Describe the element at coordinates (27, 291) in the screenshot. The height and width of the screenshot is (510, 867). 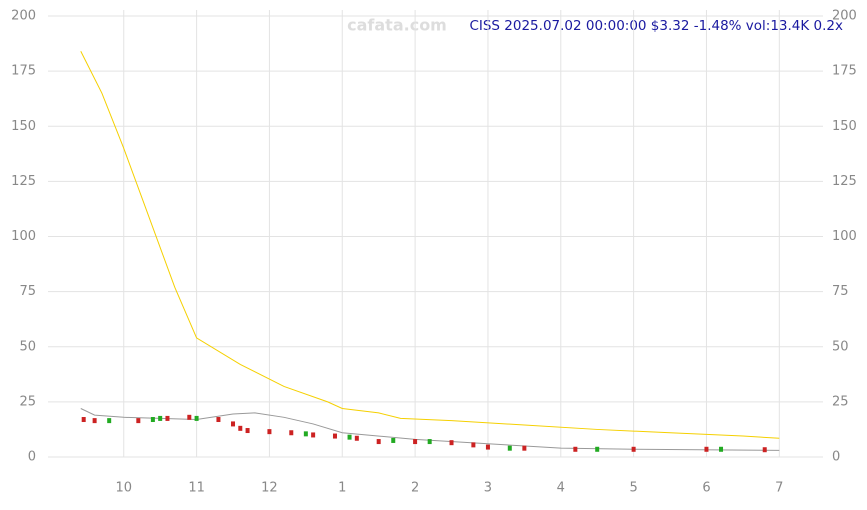
I see `y-tick-label: 75` at that location.